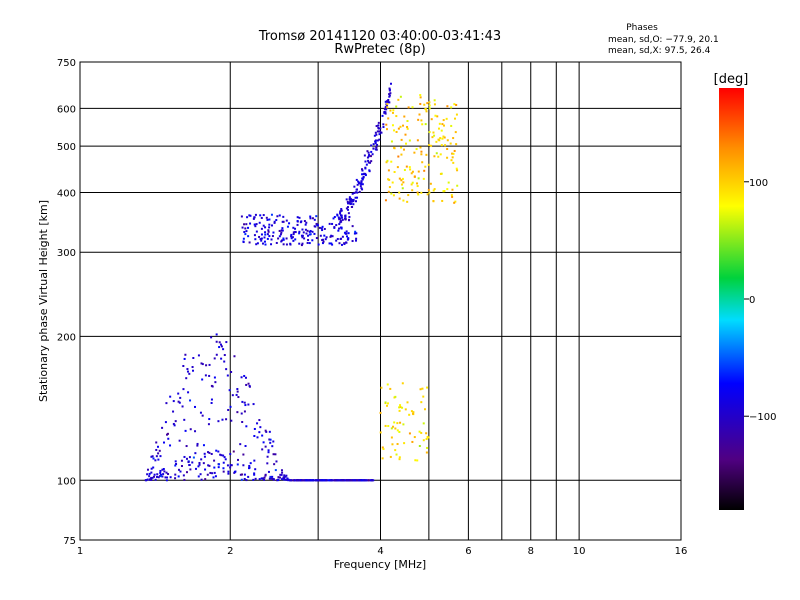 The image size is (800, 600). What do you see at coordinates (531, 551) in the screenshot?
I see `x-tick-label: 8` at bounding box center [531, 551].